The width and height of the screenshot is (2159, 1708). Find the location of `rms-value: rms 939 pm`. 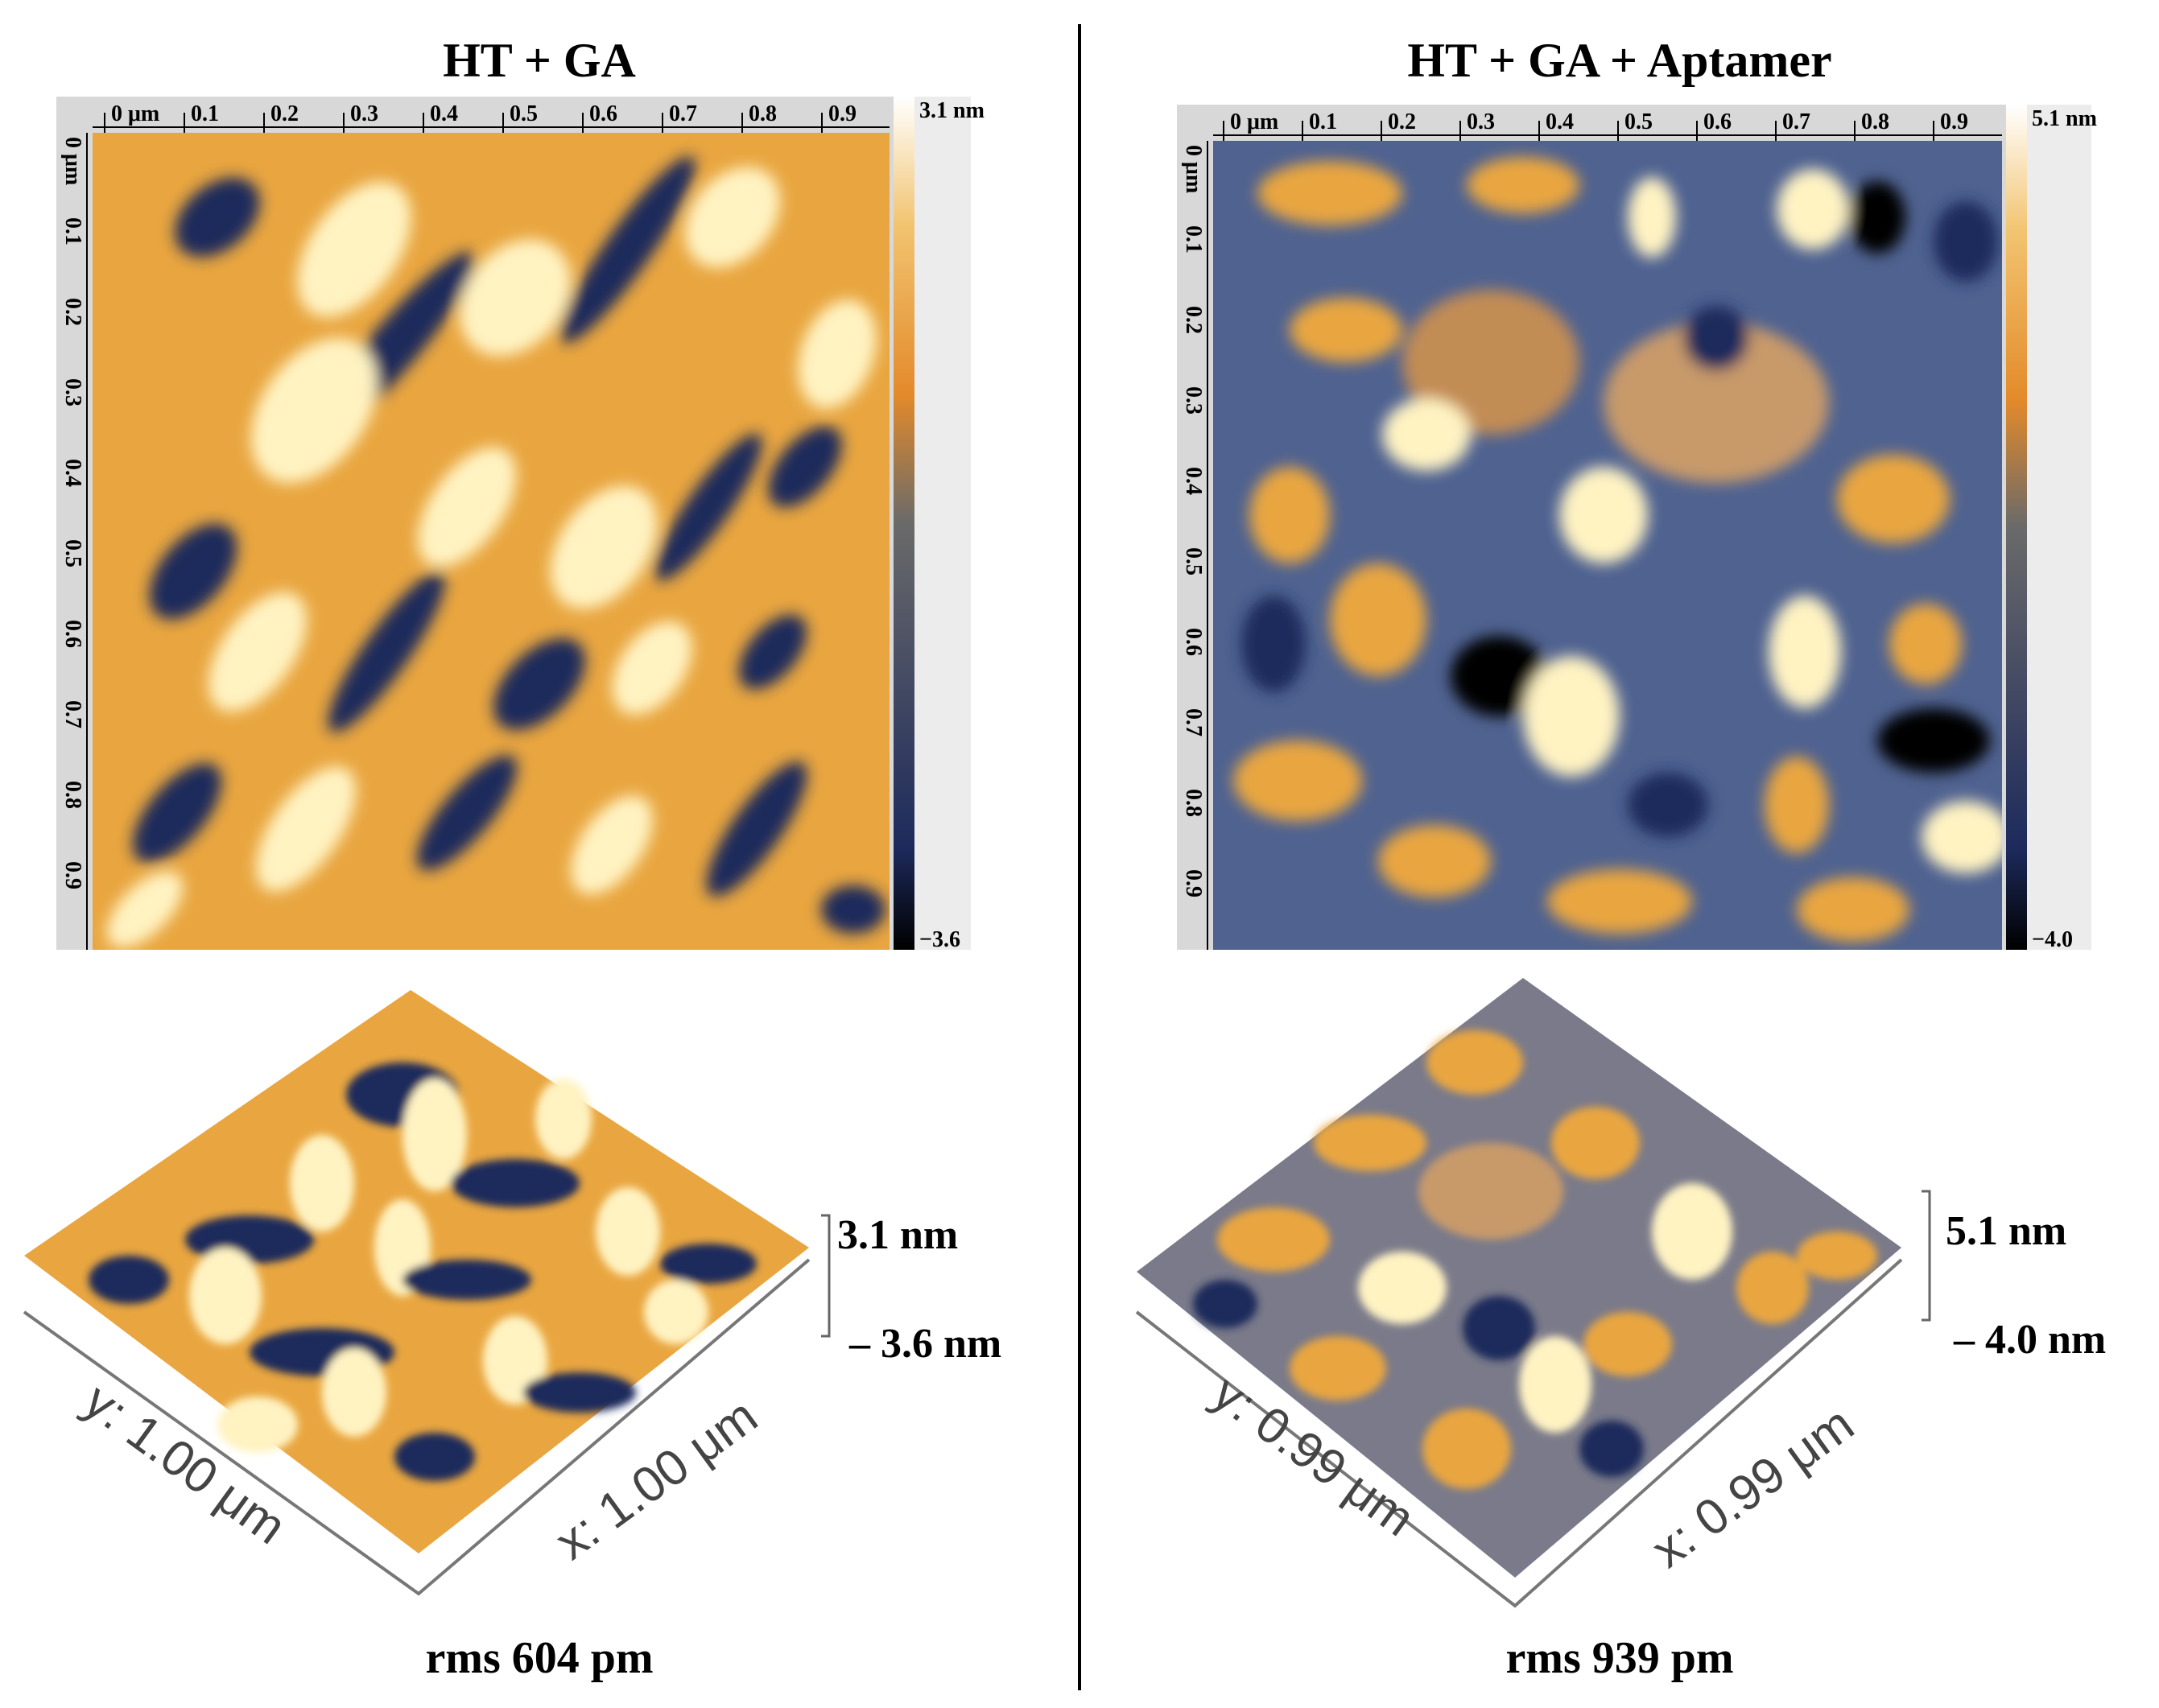

rms-value: rms 939 pm is located at coordinates (1620, 1658).